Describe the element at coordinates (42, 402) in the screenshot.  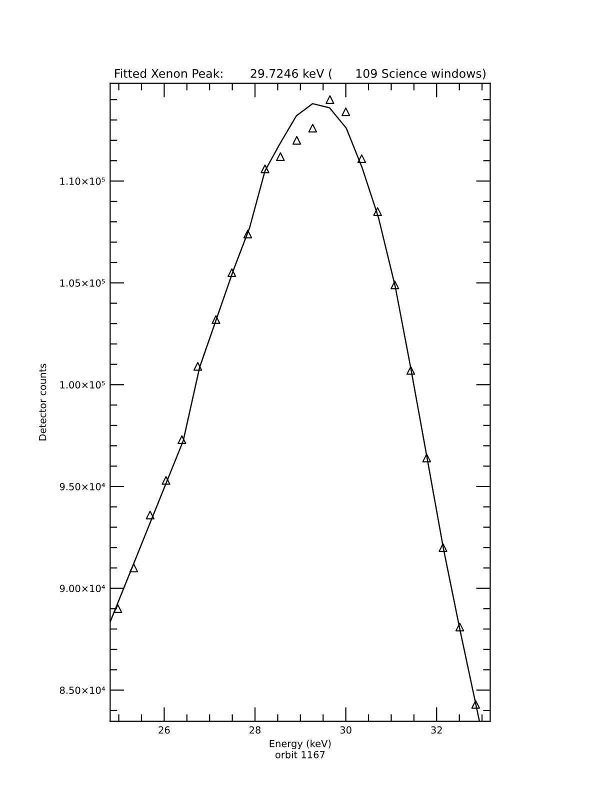
I see `y-axis-title: Detector counts` at that location.